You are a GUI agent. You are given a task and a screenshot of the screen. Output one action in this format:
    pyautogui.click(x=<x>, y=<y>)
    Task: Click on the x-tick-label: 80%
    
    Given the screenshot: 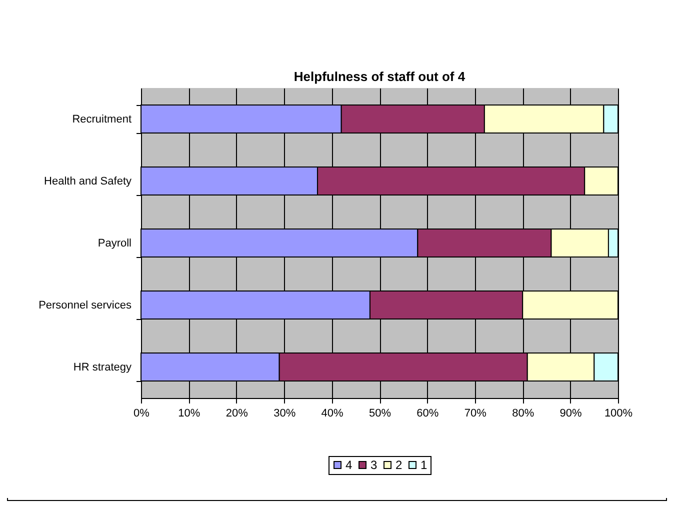 What is the action you would take?
    pyautogui.click(x=523, y=414)
    